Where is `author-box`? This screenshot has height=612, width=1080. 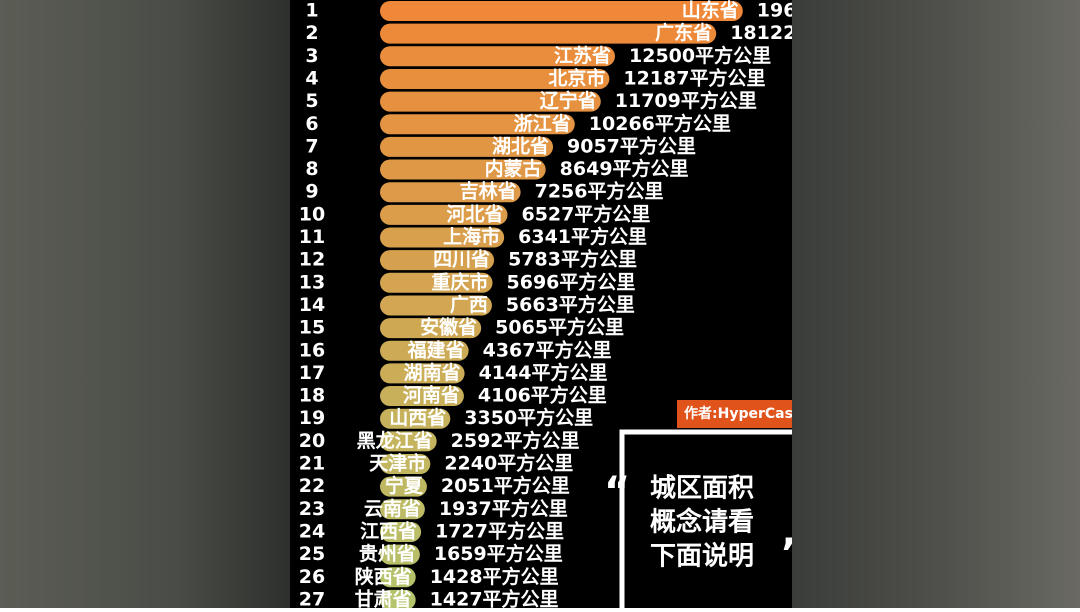
author-box is located at coordinates (734, 414).